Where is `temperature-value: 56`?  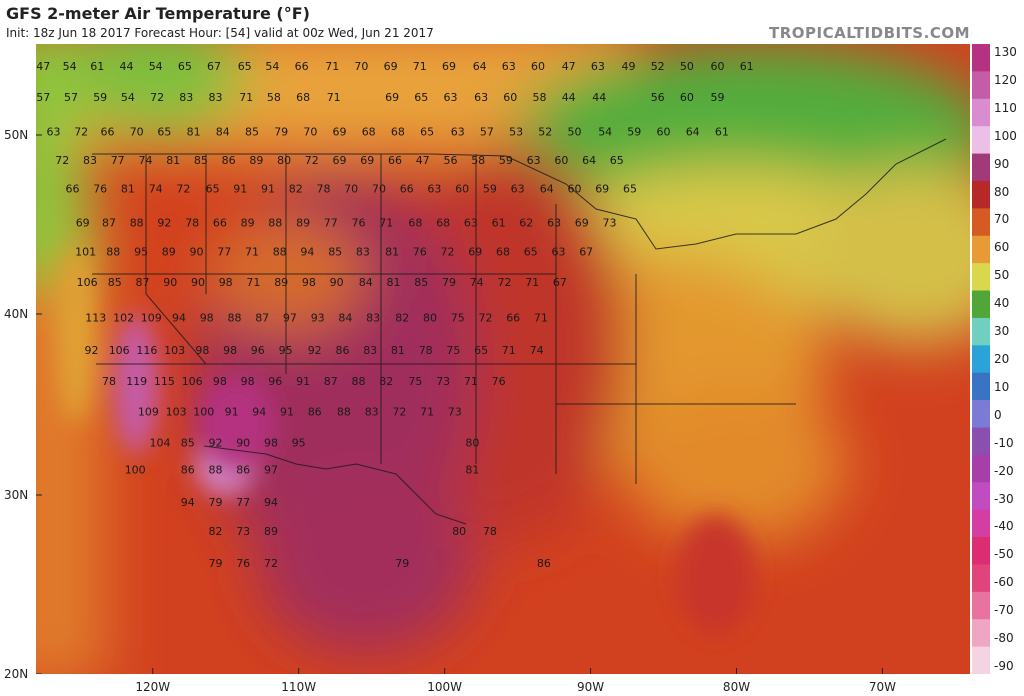
temperature-value: 56 is located at coordinates (658, 97).